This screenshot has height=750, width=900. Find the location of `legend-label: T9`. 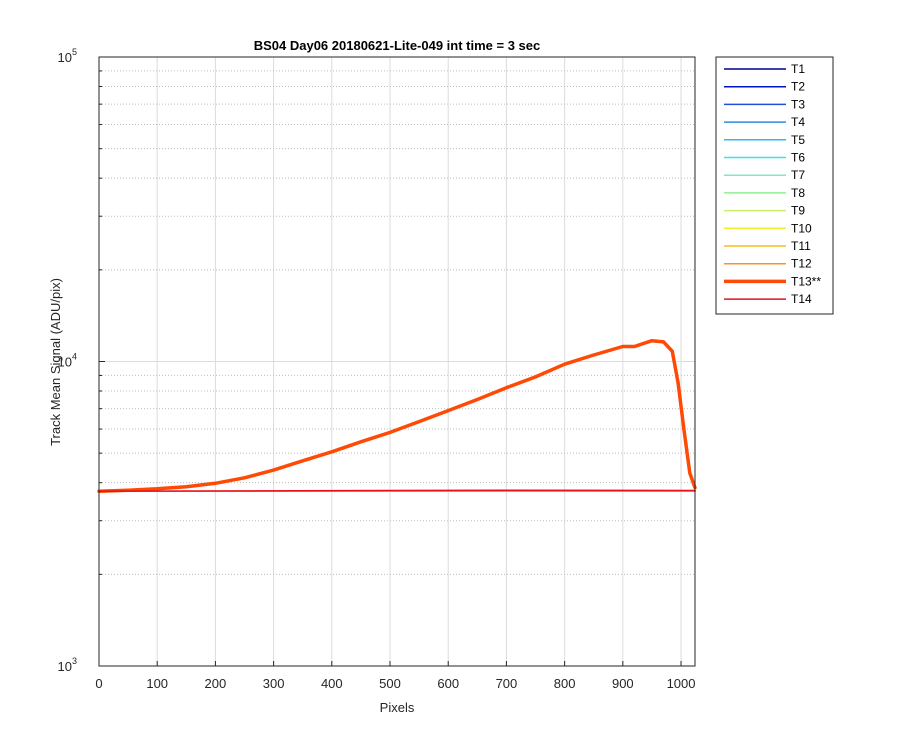

legend-label: T9 is located at coordinates (798, 211).